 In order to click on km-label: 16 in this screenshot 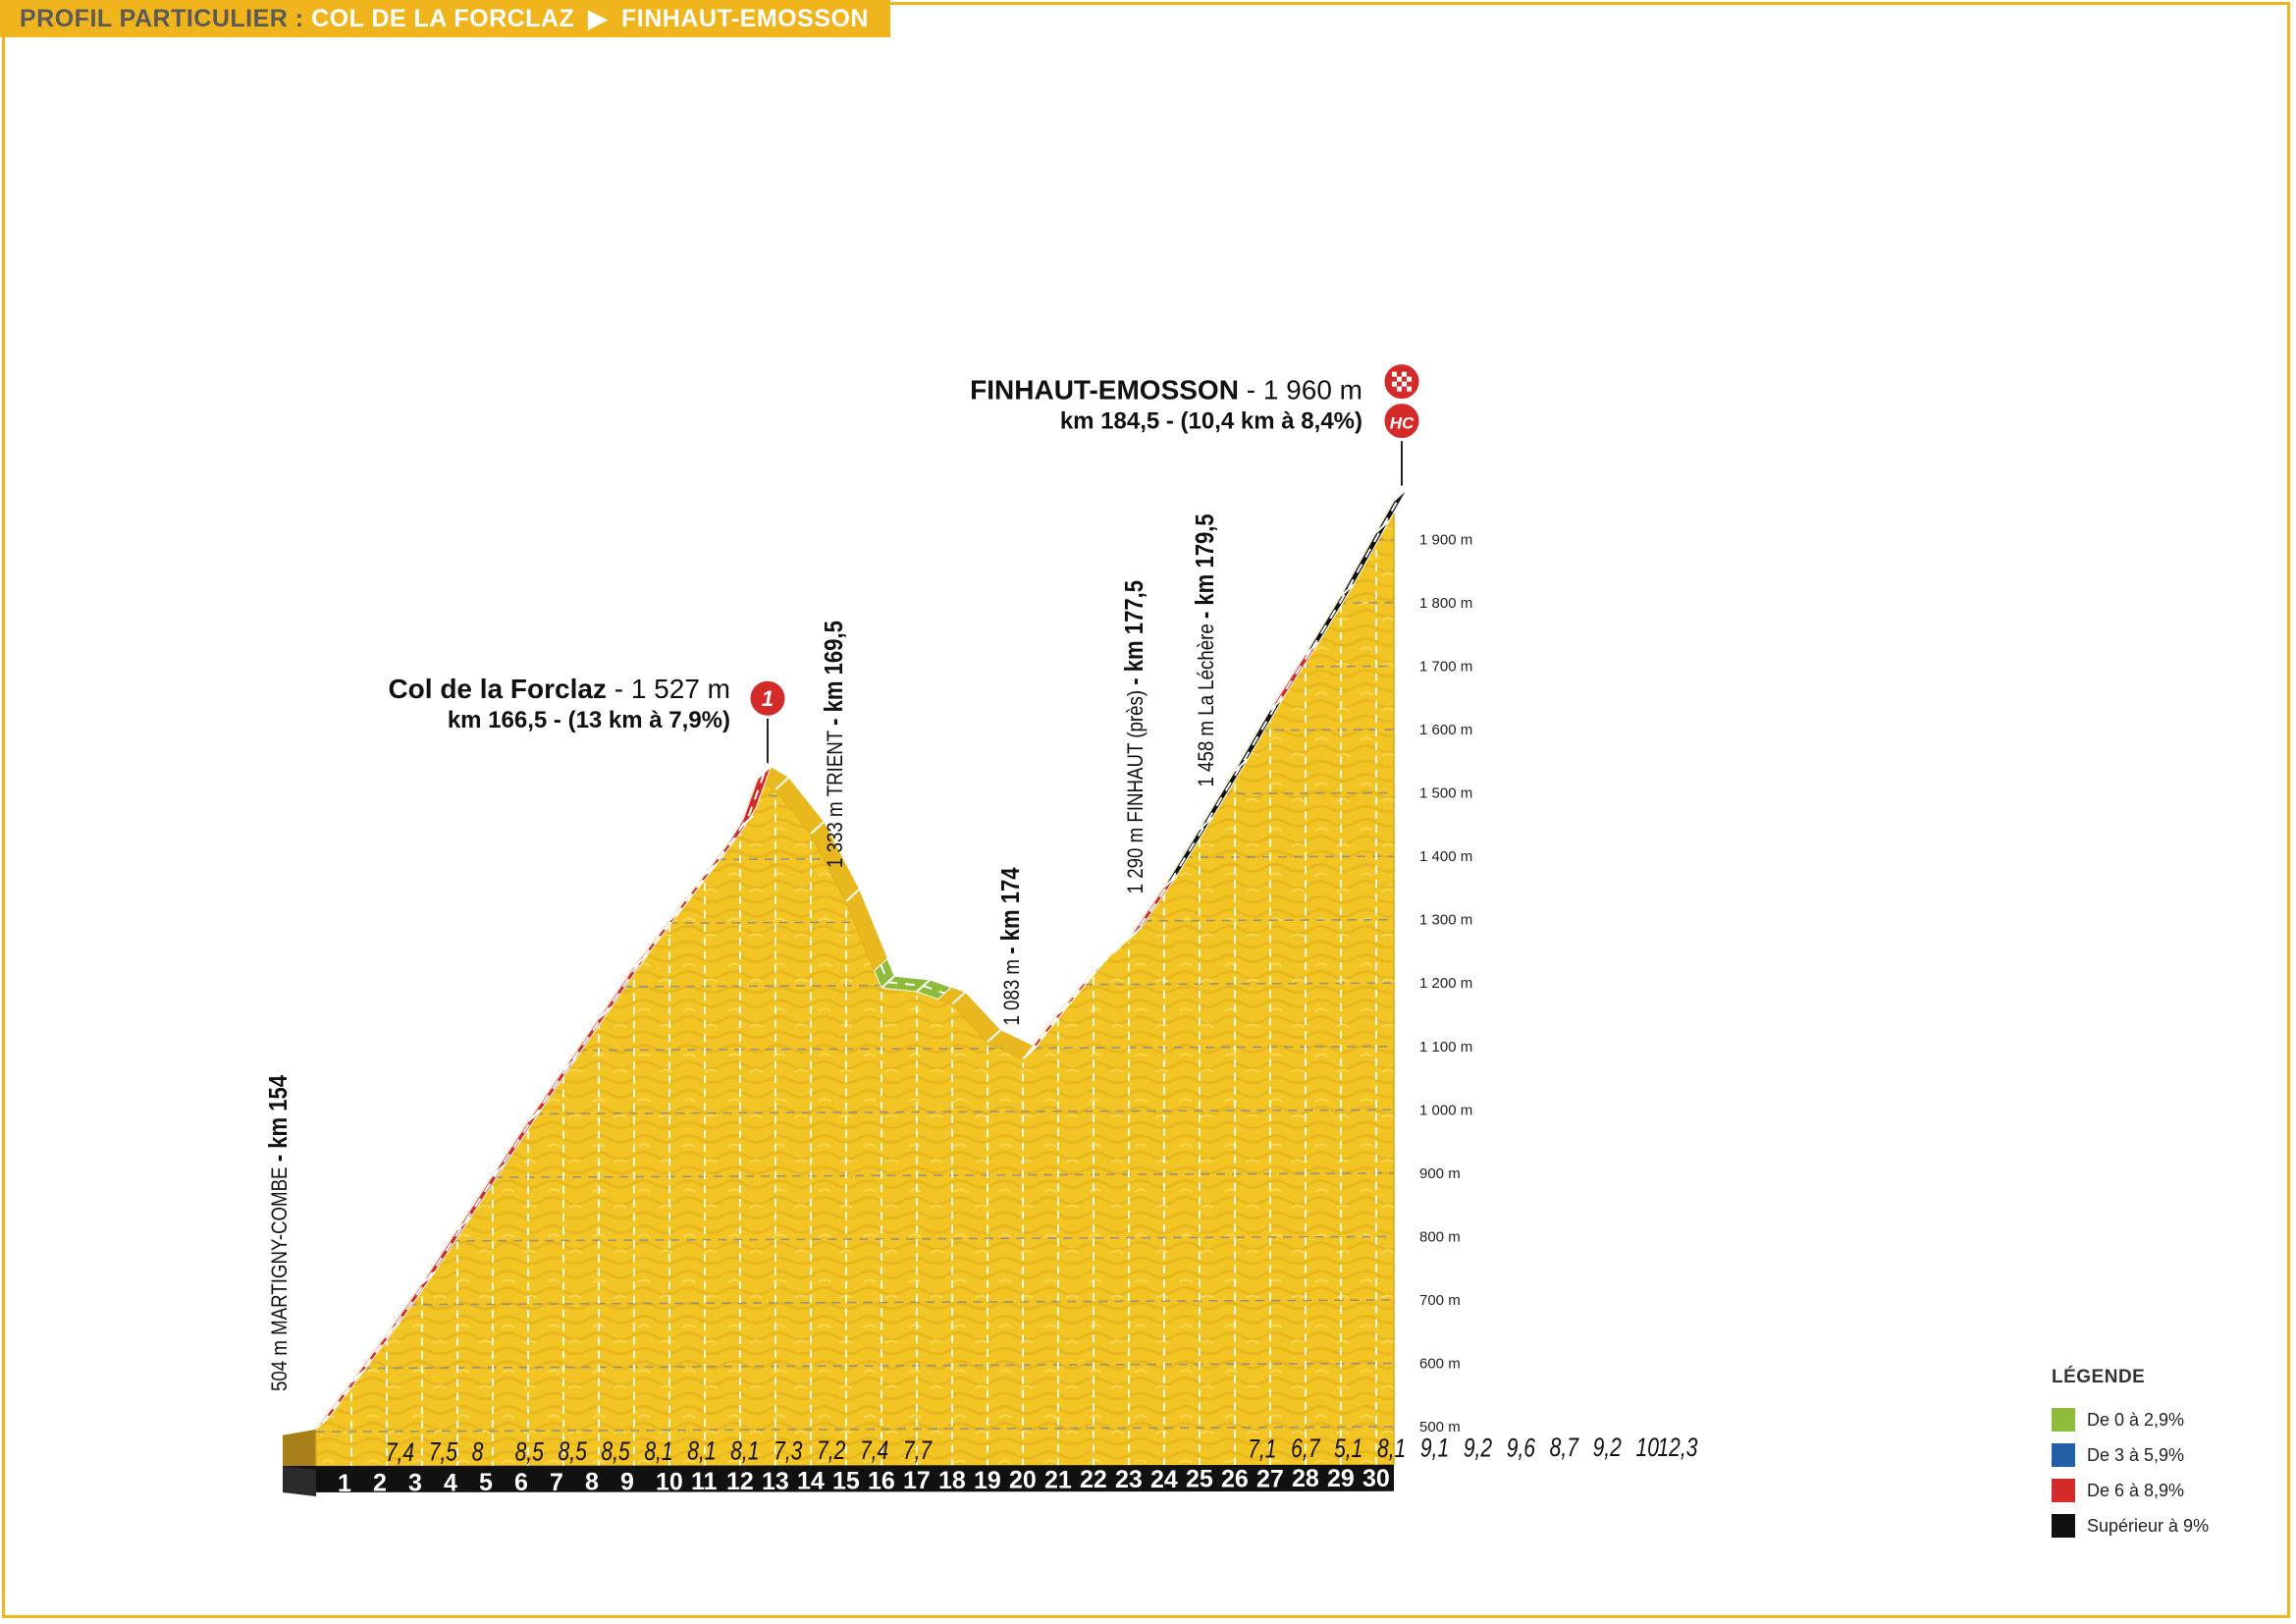, I will do `click(881, 1480)`.